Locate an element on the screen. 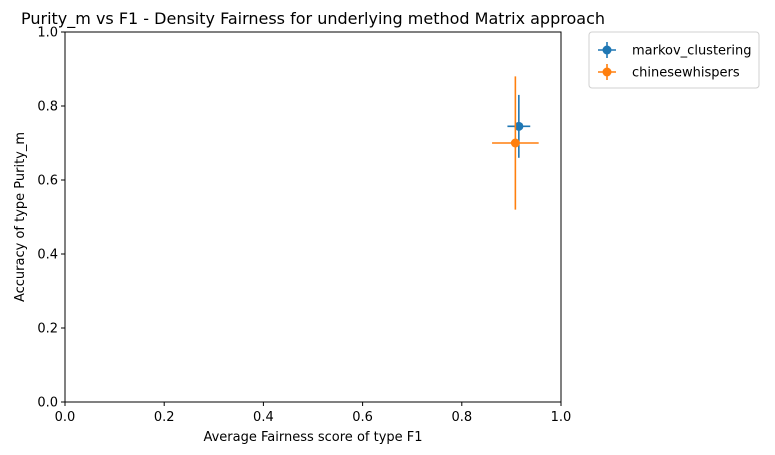  legend-frame is located at coordinates (674, 60).